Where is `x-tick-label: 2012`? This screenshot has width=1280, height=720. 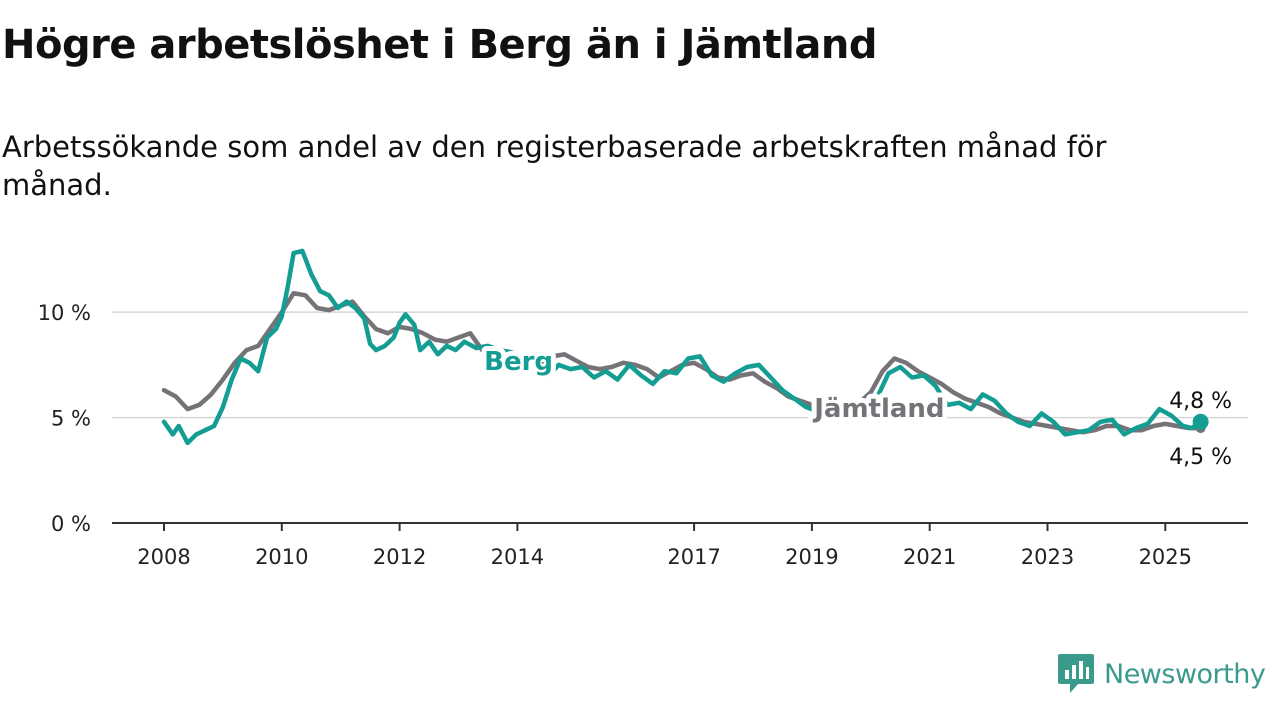
x-tick-label: 2012 is located at coordinates (399, 557).